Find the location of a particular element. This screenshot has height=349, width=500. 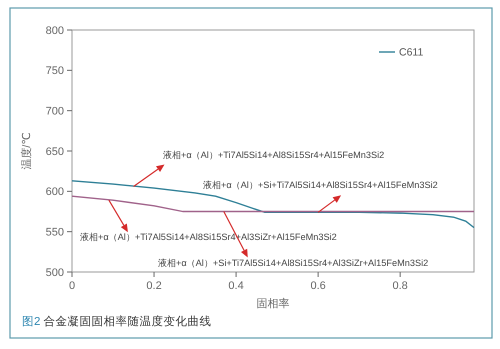

x-axis-title: 固相率 is located at coordinates (273, 303).